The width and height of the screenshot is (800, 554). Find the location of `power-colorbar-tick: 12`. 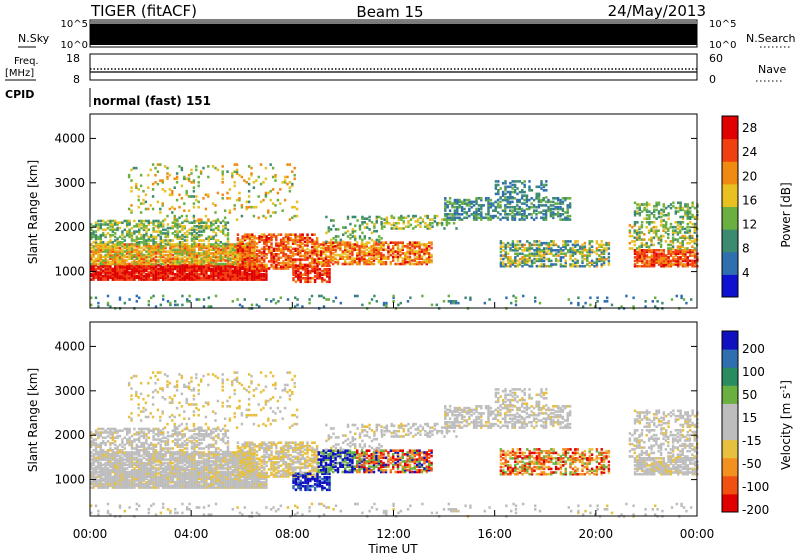

power-colorbar-tick: 12 is located at coordinates (749, 225).